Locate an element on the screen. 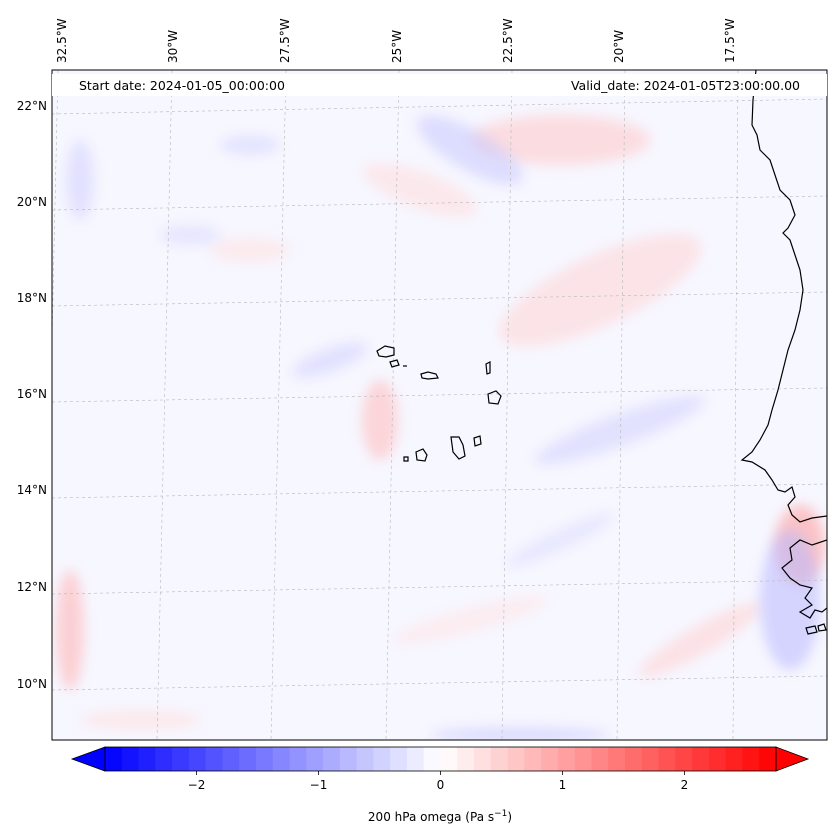  colorbar: −2 −1 0 1 2 200 hPa omega (Pa s−1) is located at coordinates (440, 785).